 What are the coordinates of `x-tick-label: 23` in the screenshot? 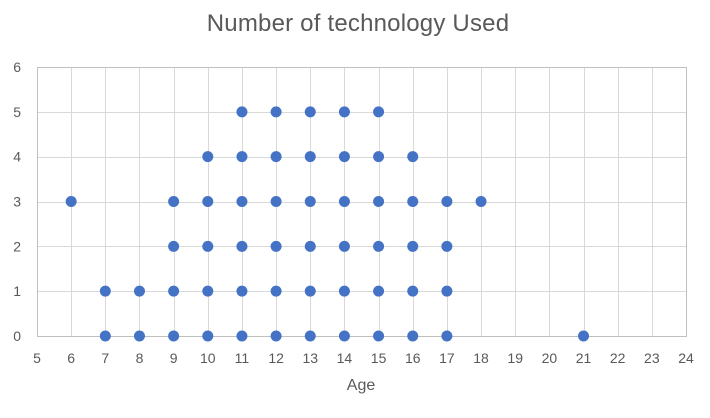 It's located at (652, 358).